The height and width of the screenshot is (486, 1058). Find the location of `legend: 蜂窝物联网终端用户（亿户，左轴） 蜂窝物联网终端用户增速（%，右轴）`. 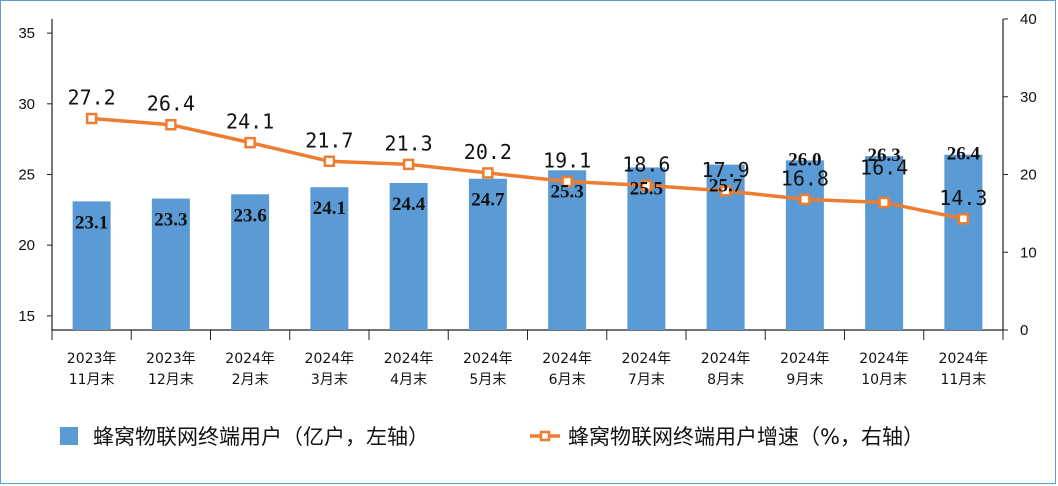

legend: 蜂窝物联网终端用户（亿户，左轴） 蜂窝物联网终端用户增速（%，右轴） is located at coordinates (492, 437).